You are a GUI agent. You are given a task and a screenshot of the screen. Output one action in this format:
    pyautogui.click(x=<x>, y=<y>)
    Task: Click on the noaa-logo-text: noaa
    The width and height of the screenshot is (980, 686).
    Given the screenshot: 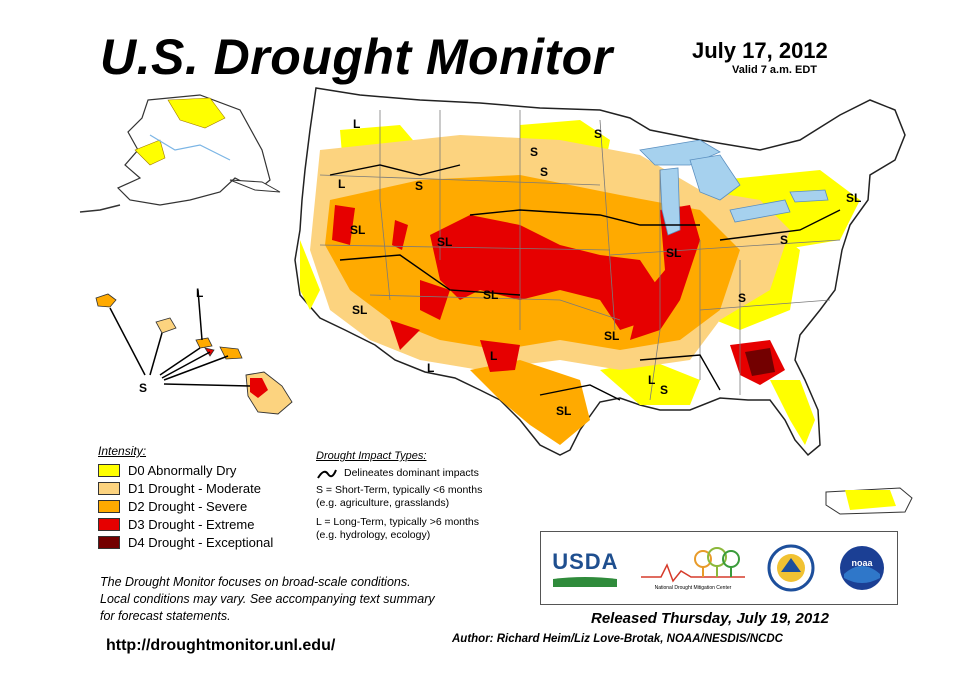 What is the action you would take?
    pyautogui.click(x=862, y=563)
    